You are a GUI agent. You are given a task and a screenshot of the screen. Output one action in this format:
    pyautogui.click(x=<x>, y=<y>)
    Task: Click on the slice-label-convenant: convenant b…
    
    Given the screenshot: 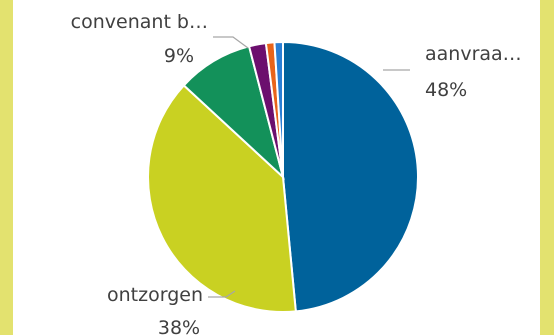 What is the action you would take?
    pyautogui.click(x=139, y=22)
    